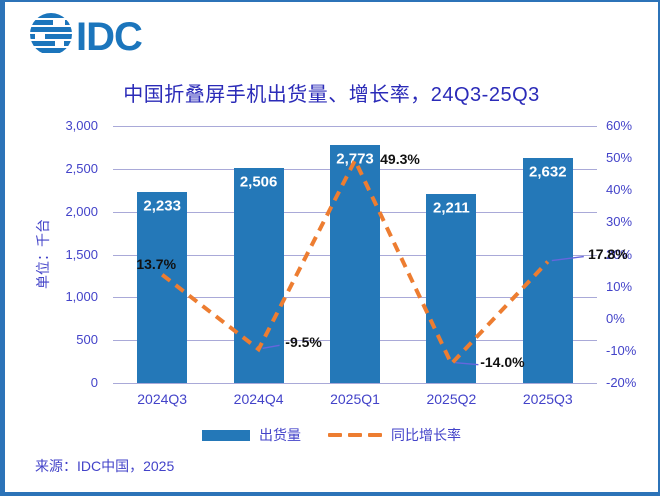 This screenshot has width=660, height=496. I want to click on idc-logo: IDC, so click(86, 36).